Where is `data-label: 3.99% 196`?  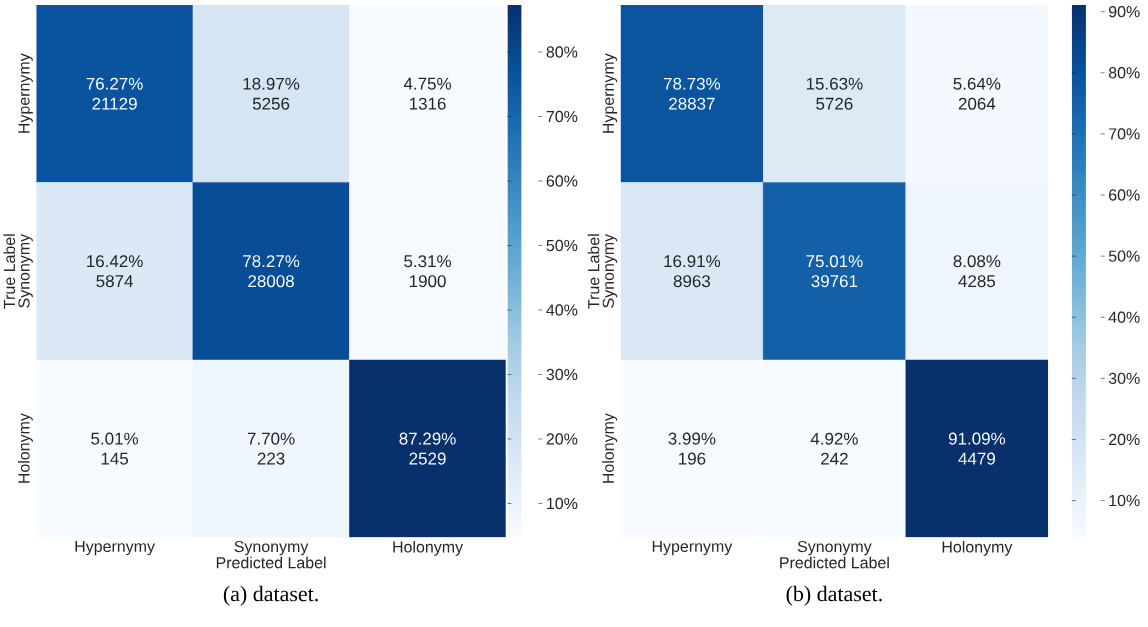
data-label: 3.99% 196 is located at coordinates (692, 448).